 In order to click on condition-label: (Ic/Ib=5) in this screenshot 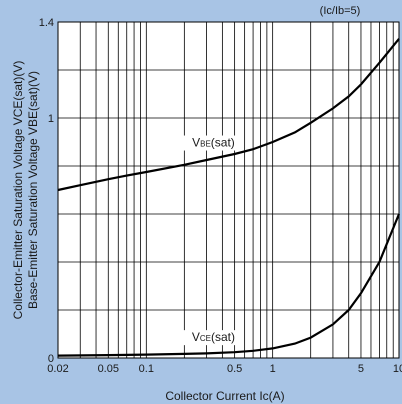, I will do `click(340, 11)`.